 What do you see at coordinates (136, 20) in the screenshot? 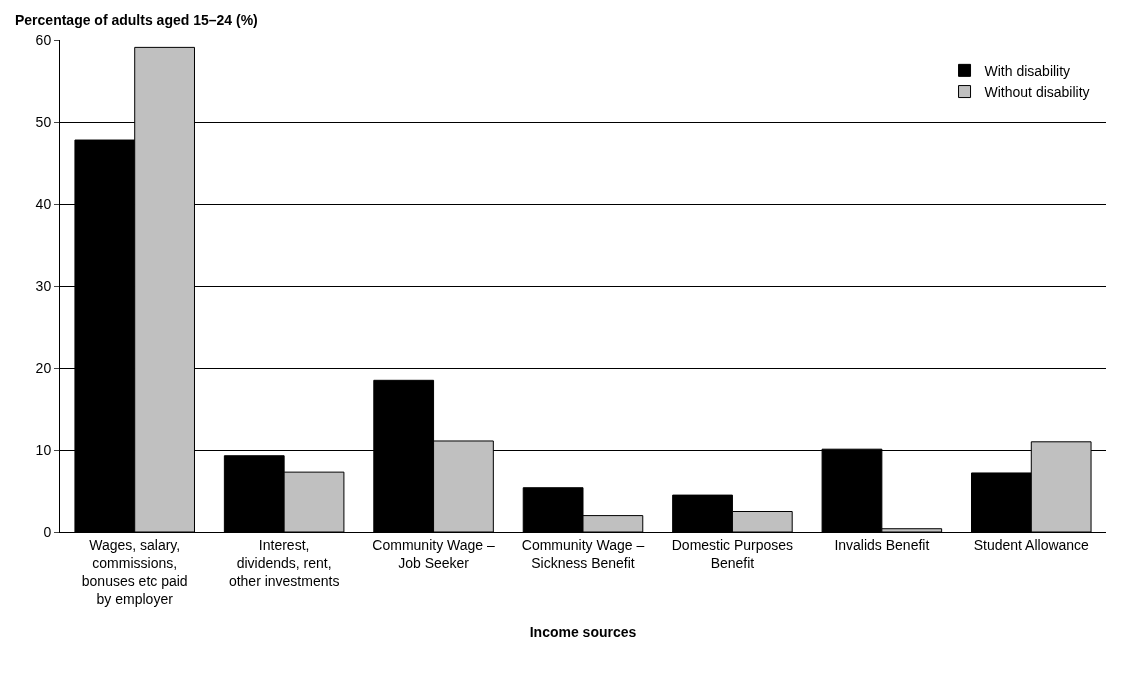
I see `y-axis-title: Percentage of adults aged 15–24 (%)` at bounding box center [136, 20].